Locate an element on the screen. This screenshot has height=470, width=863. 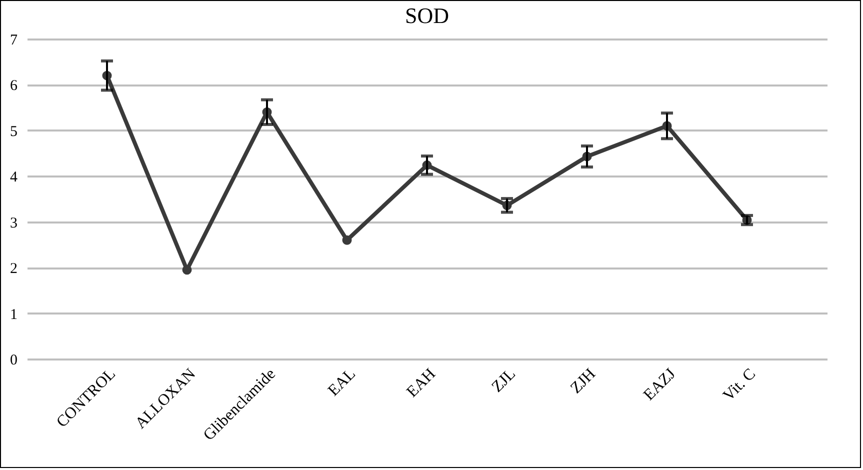
y-tick-label: 2 is located at coordinates (14, 269).